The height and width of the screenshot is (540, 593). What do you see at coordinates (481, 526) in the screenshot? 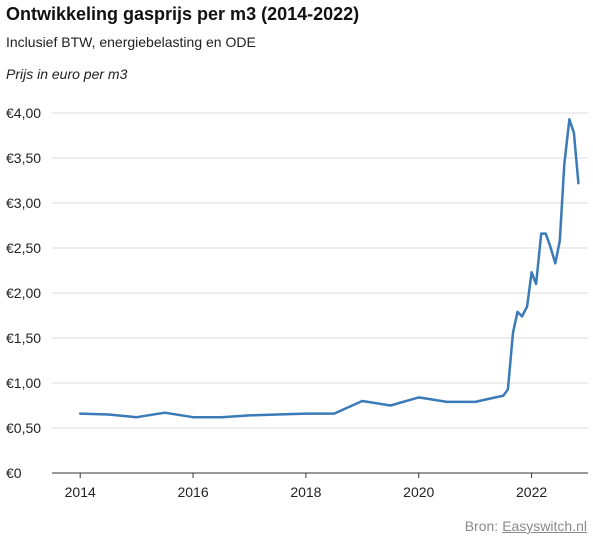
I see `source-label: Bron:` at bounding box center [481, 526].